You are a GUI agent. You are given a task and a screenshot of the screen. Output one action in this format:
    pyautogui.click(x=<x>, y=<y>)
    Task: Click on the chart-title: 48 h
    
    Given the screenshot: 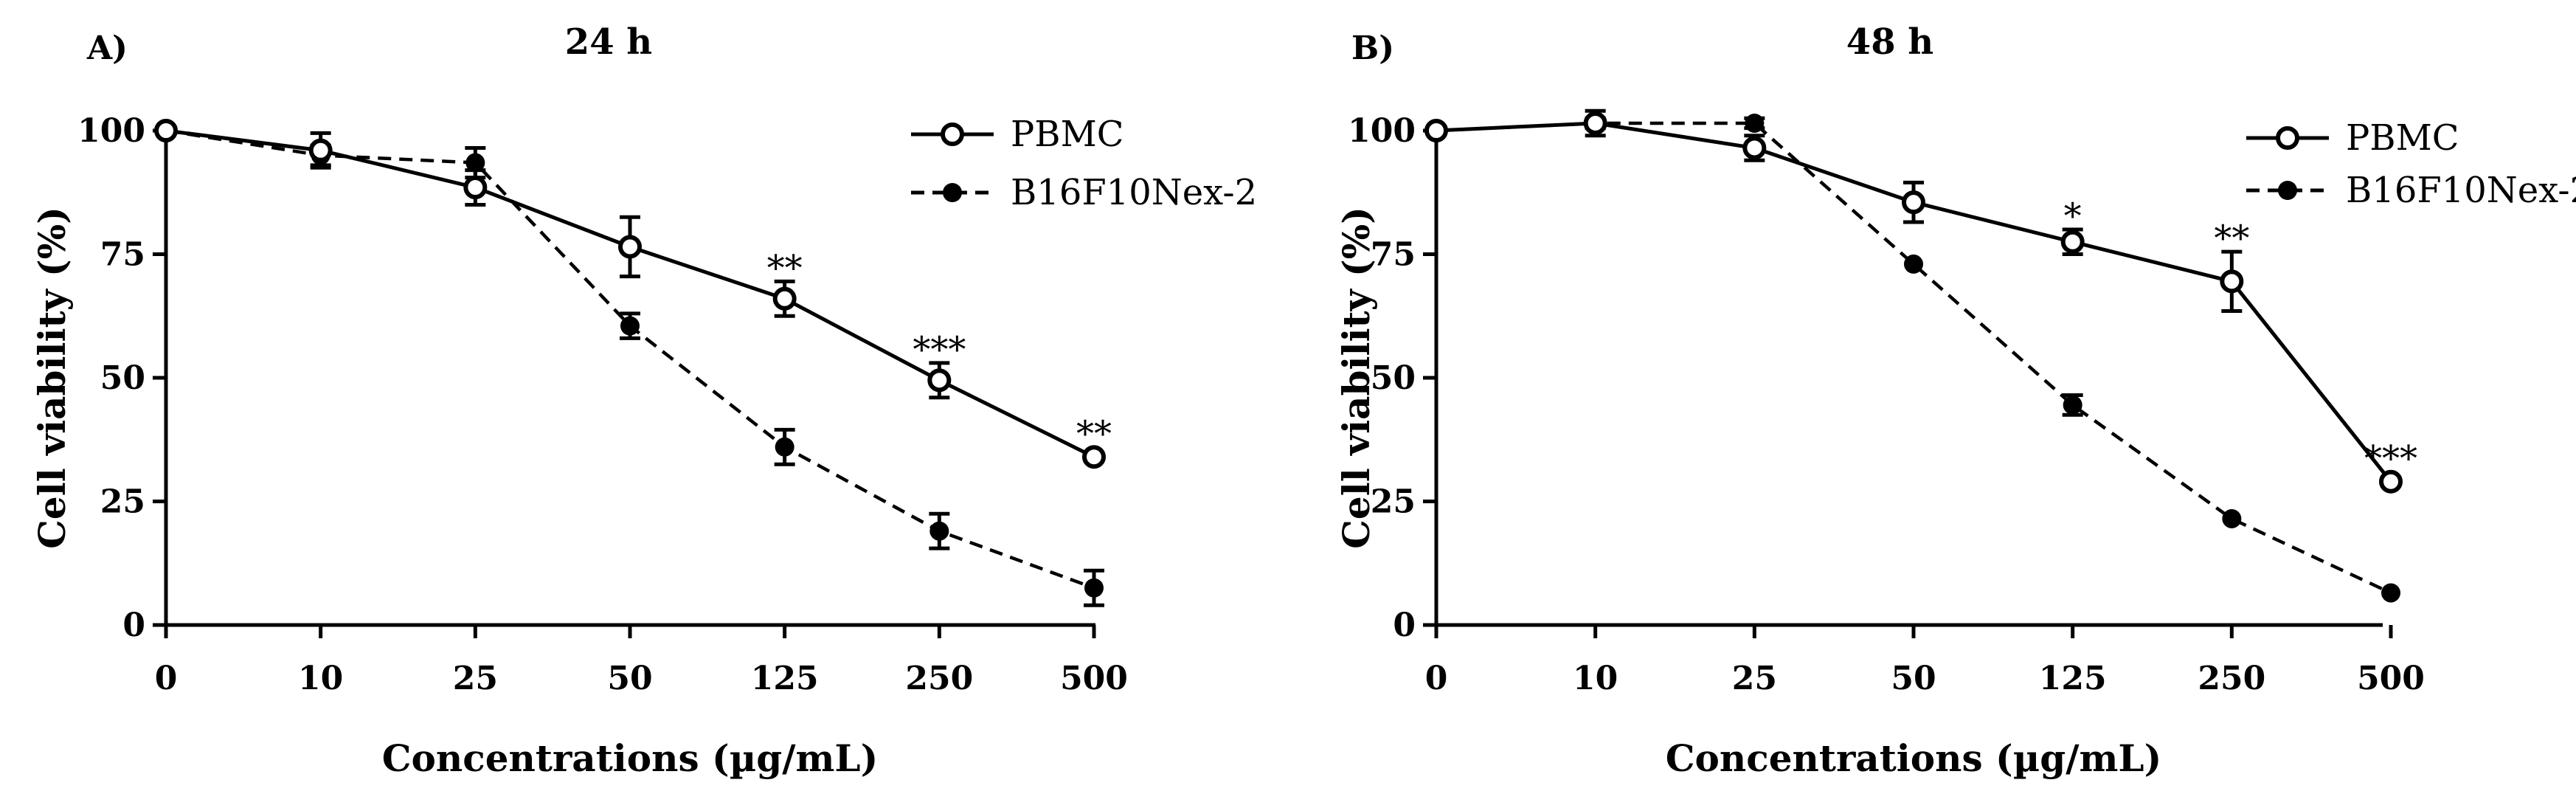 What is the action you would take?
    pyautogui.click(x=1890, y=42)
    